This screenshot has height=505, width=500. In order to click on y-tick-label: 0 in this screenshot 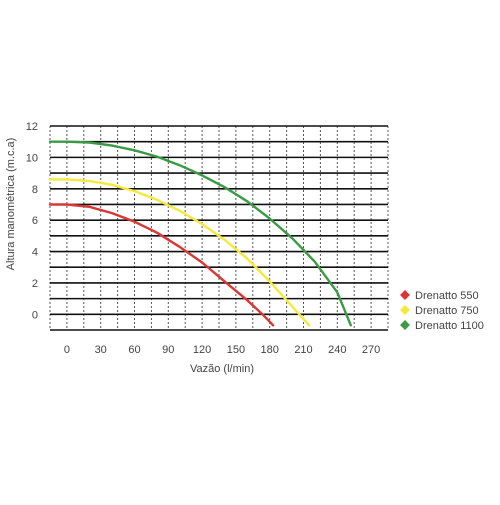, I will do `click(35, 315)`.